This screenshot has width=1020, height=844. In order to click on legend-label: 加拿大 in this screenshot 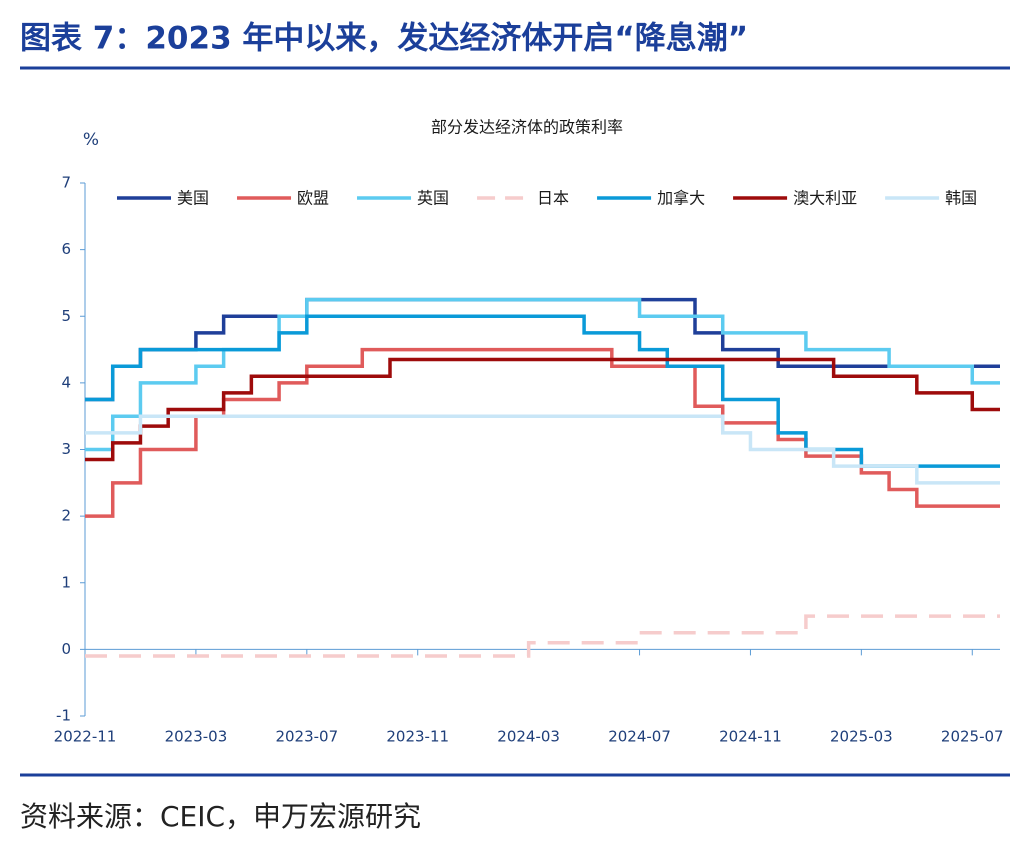, I will do `click(681, 198)`.